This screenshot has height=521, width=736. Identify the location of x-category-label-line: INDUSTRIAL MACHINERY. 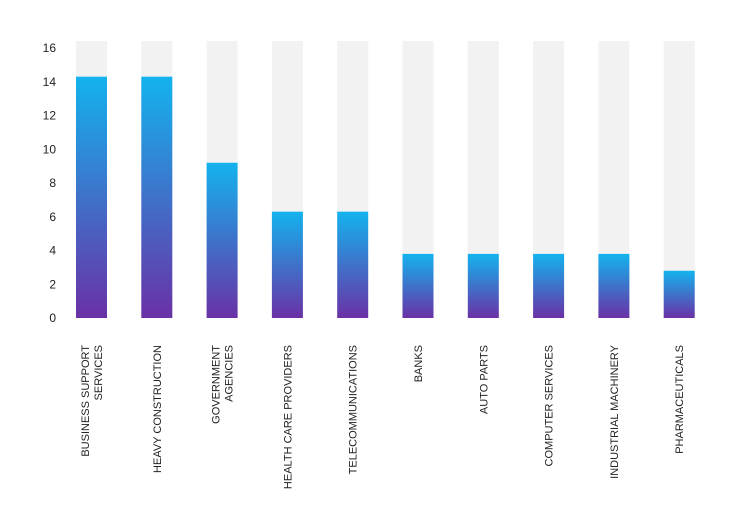
(615, 411).